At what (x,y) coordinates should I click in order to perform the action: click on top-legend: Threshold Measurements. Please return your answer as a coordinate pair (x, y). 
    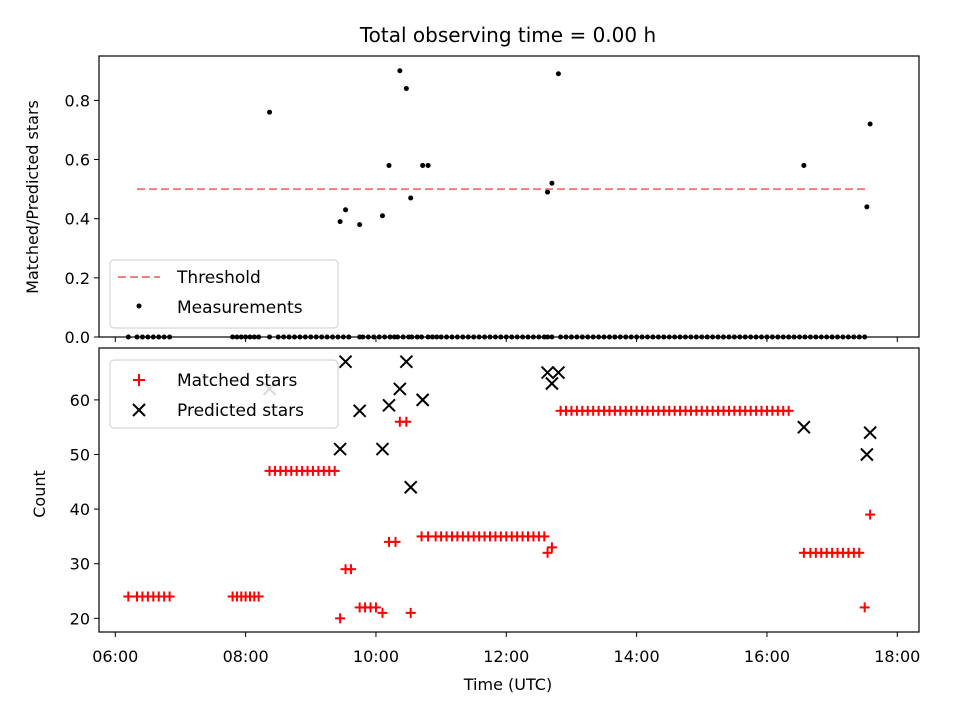
    Looking at the image, I should click on (224, 294).